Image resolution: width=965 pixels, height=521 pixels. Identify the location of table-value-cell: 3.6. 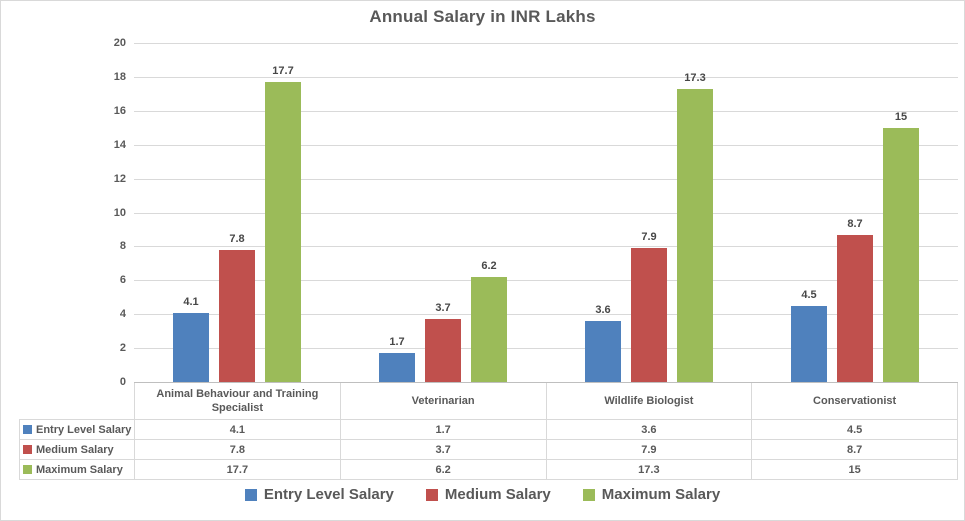
(649, 430).